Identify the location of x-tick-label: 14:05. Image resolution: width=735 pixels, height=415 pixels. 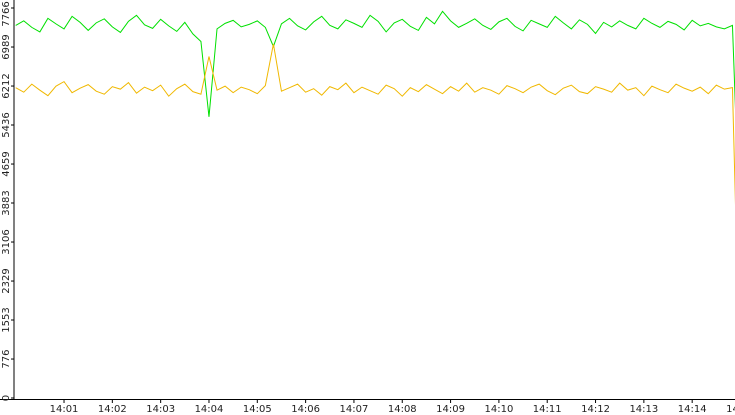
(257, 409).